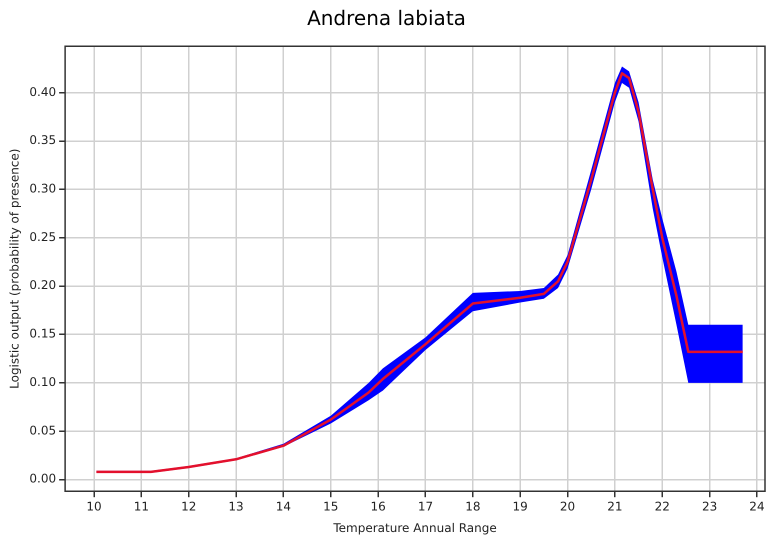 The width and height of the screenshot is (773, 540). Describe the element at coordinates (662, 507) in the screenshot. I see `x-tick-label: 22` at that location.